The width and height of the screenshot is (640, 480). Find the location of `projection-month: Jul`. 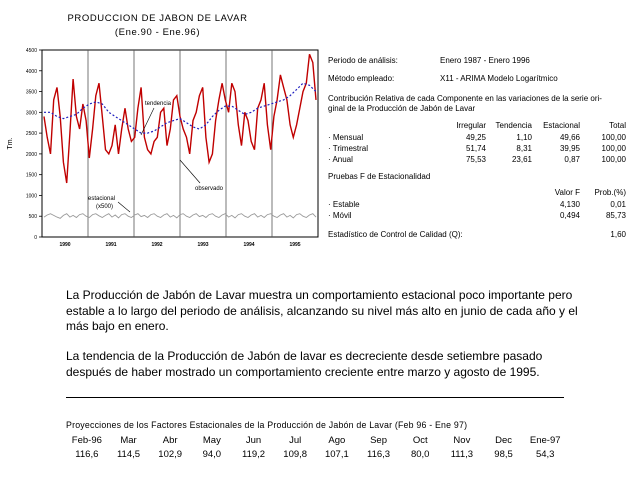

projection-month: Jul is located at coordinates (295, 440).